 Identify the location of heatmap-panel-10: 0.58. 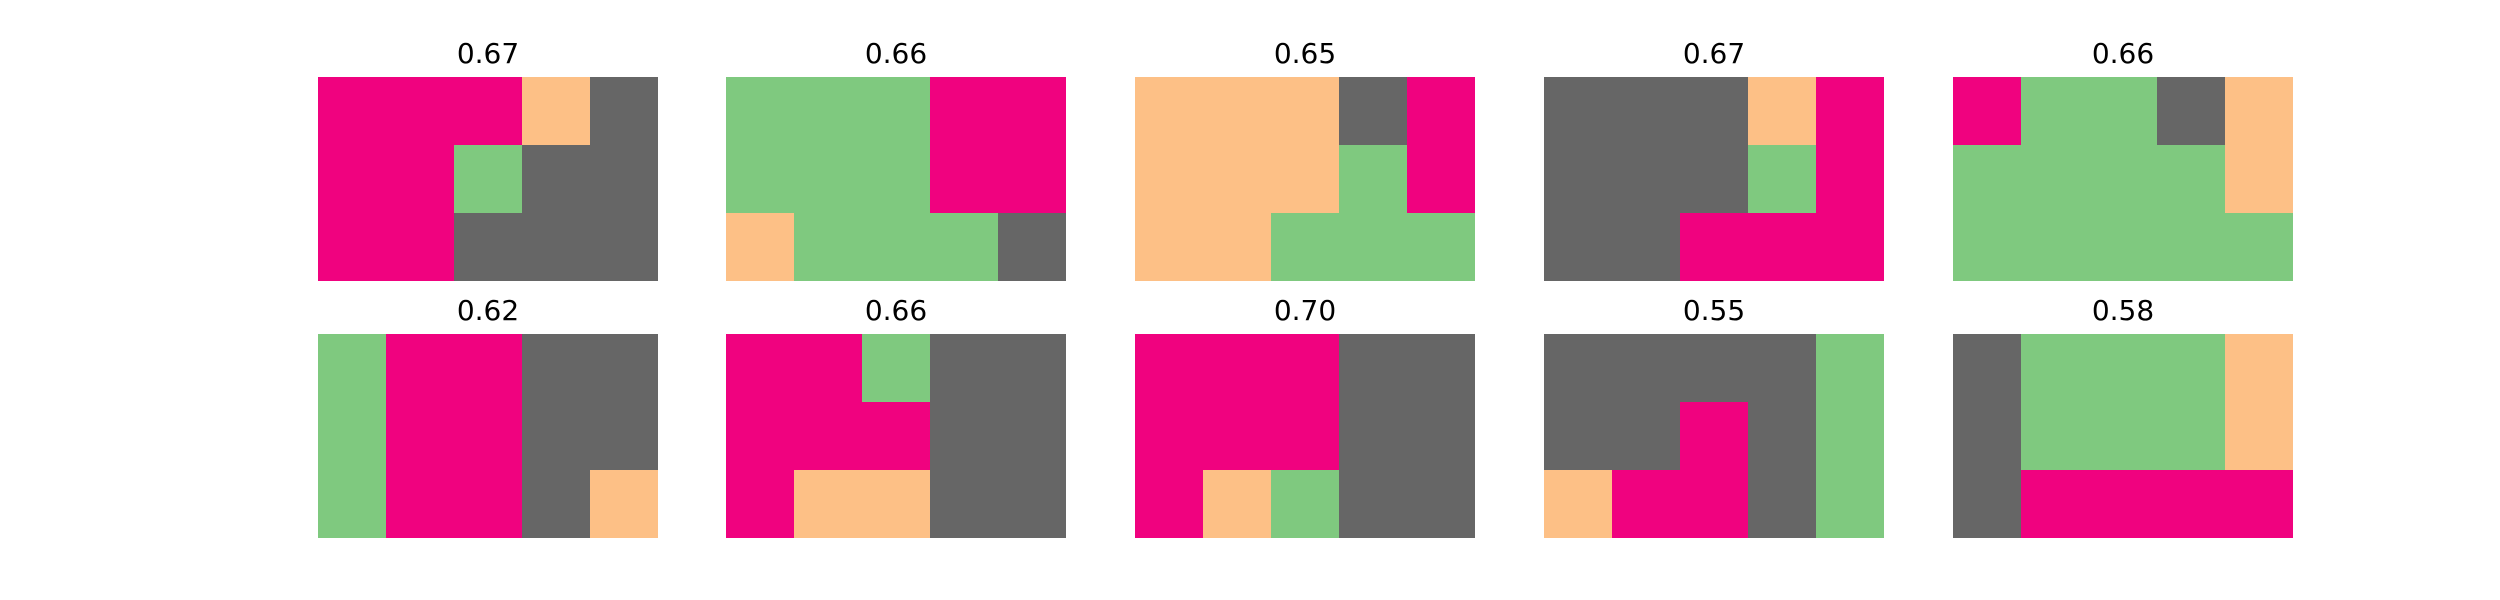
(2123, 416).